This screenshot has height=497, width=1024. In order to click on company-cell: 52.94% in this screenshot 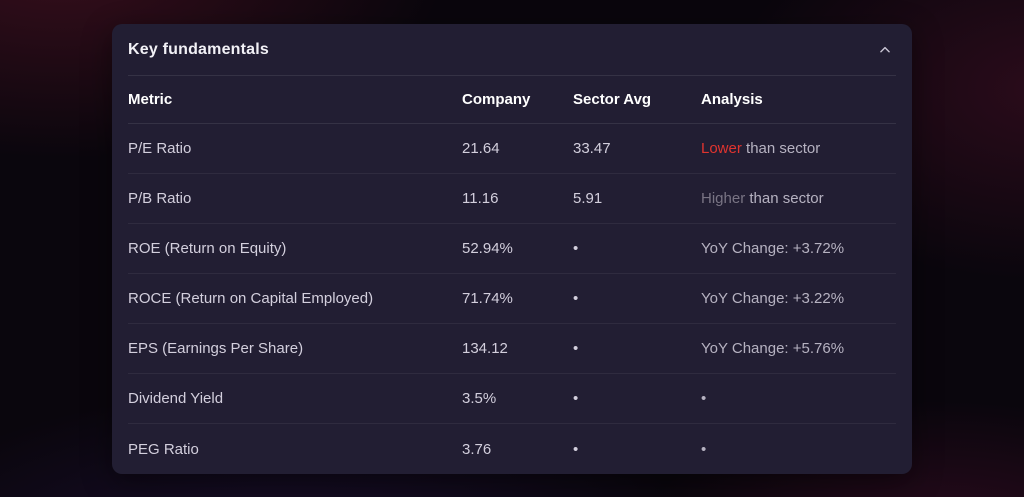, I will do `click(487, 248)`.